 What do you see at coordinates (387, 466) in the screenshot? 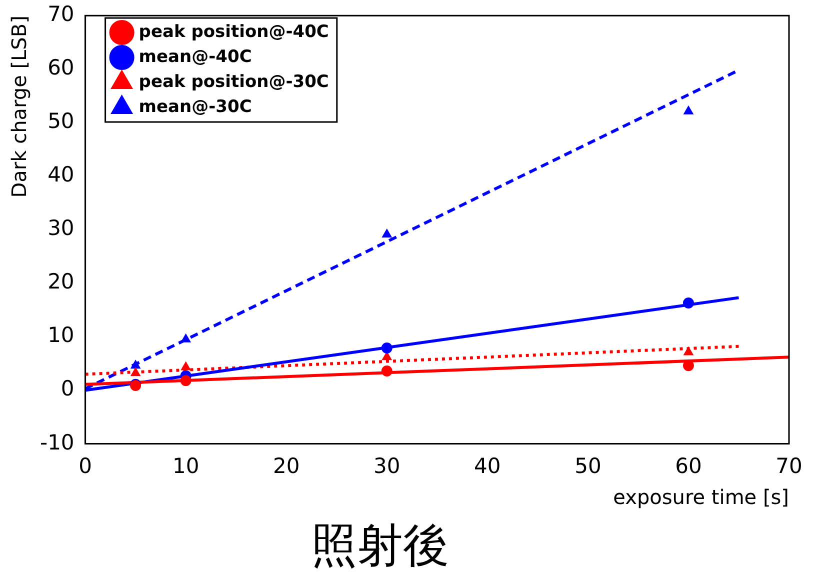
I see `x-tick-label: 30` at bounding box center [387, 466].